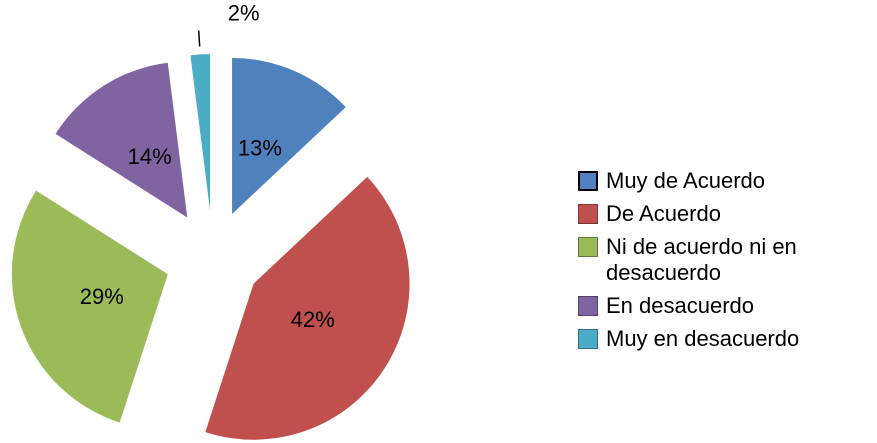 Image resolution: width=877 pixels, height=443 pixels. What do you see at coordinates (102, 296) in the screenshot?
I see `data-label: 29%` at bounding box center [102, 296].